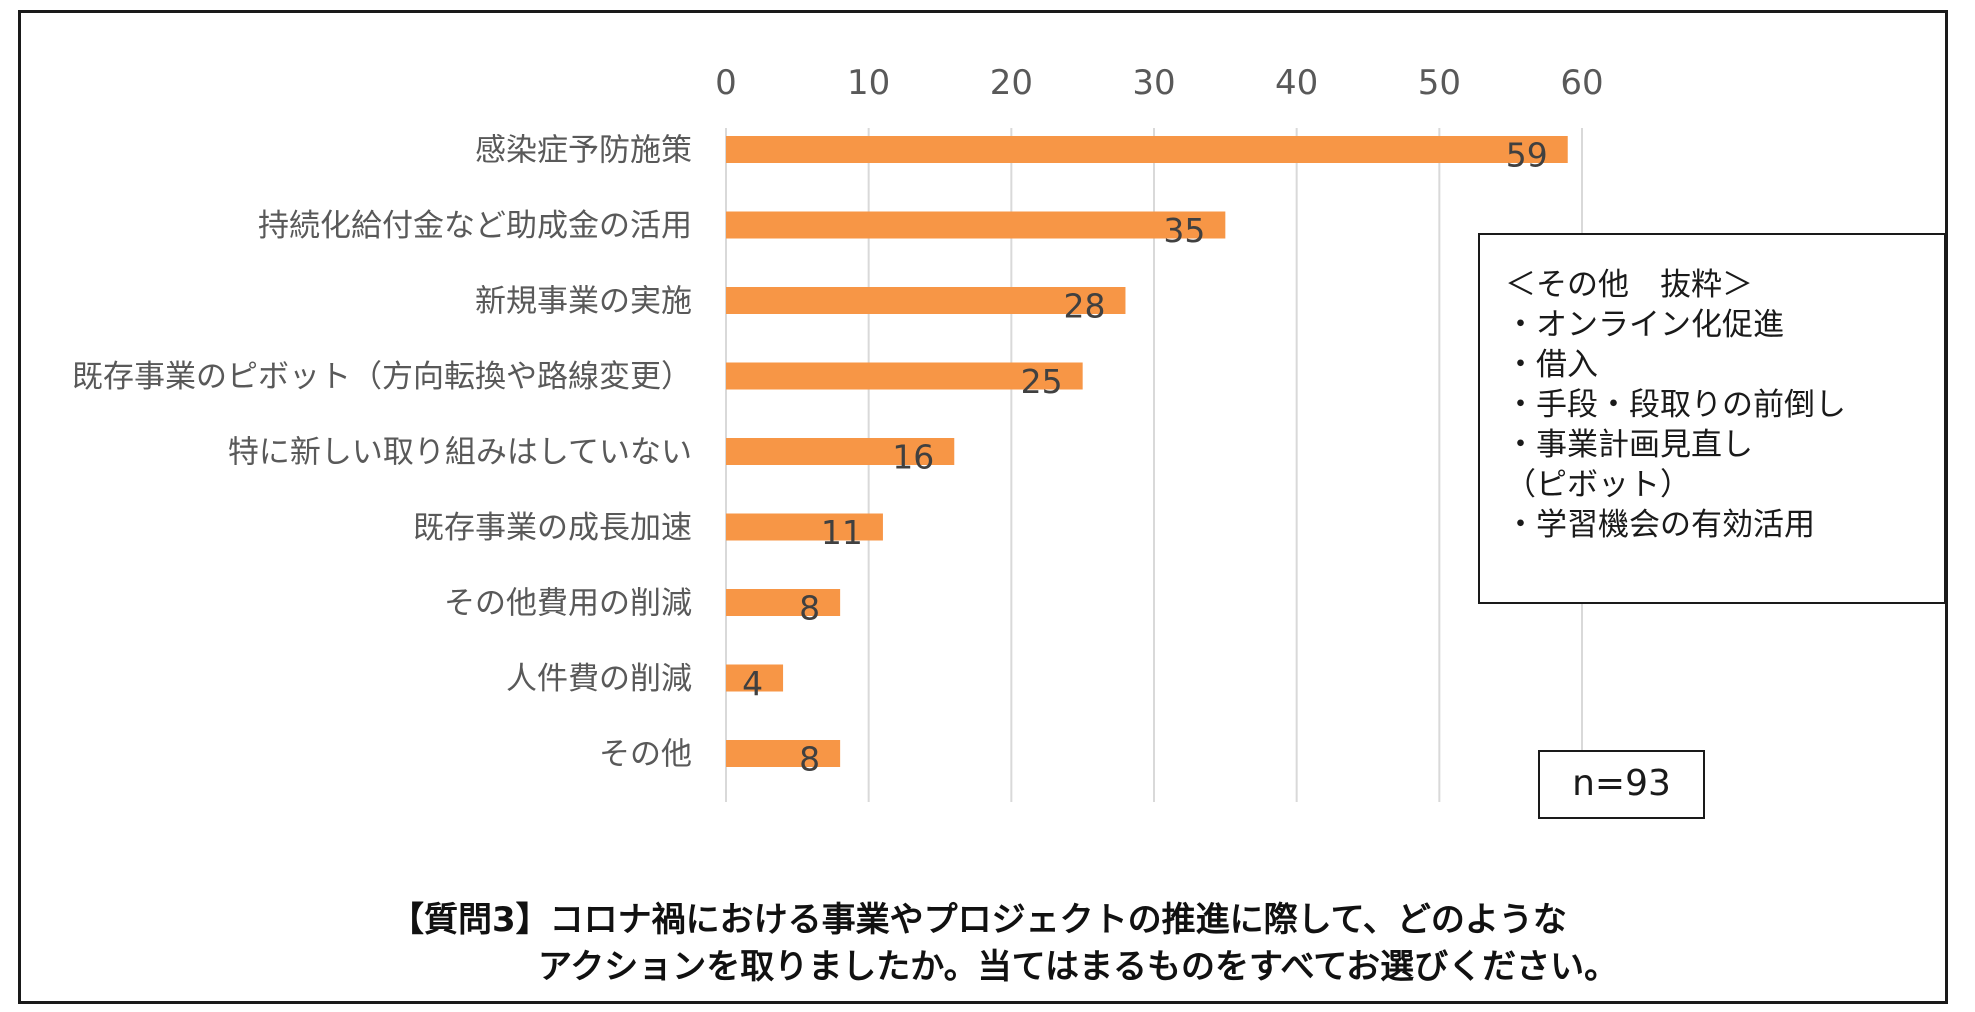  What do you see at coordinates (1581, 83) in the screenshot?
I see `x-tick-label: 60` at bounding box center [1581, 83].